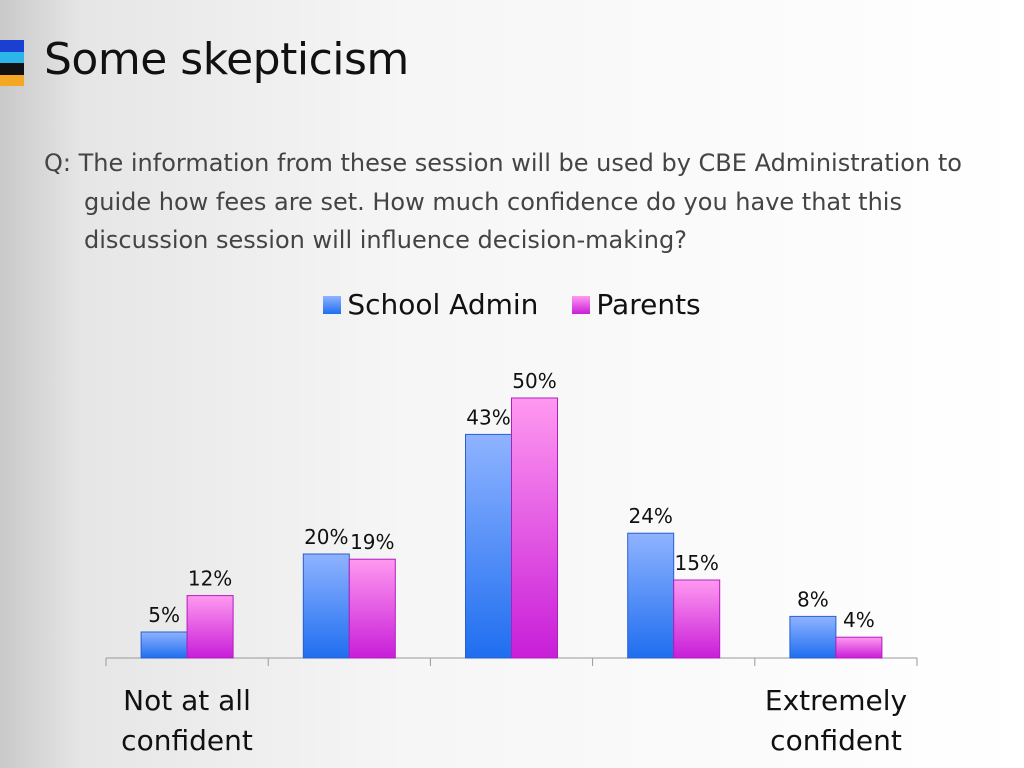 The height and width of the screenshot is (768, 1024). What do you see at coordinates (488, 417) in the screenshot?
I see `data-label-school-admin: 43%` at bounding box center [488, 417].